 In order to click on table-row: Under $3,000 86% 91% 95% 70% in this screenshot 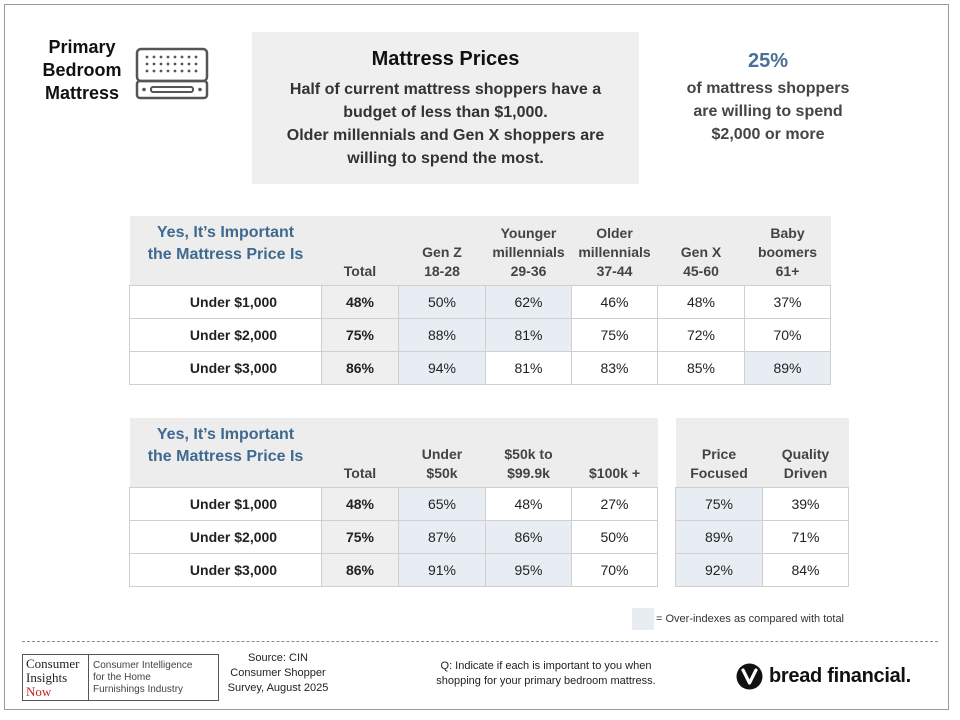, I will do `click(394, 569)`.